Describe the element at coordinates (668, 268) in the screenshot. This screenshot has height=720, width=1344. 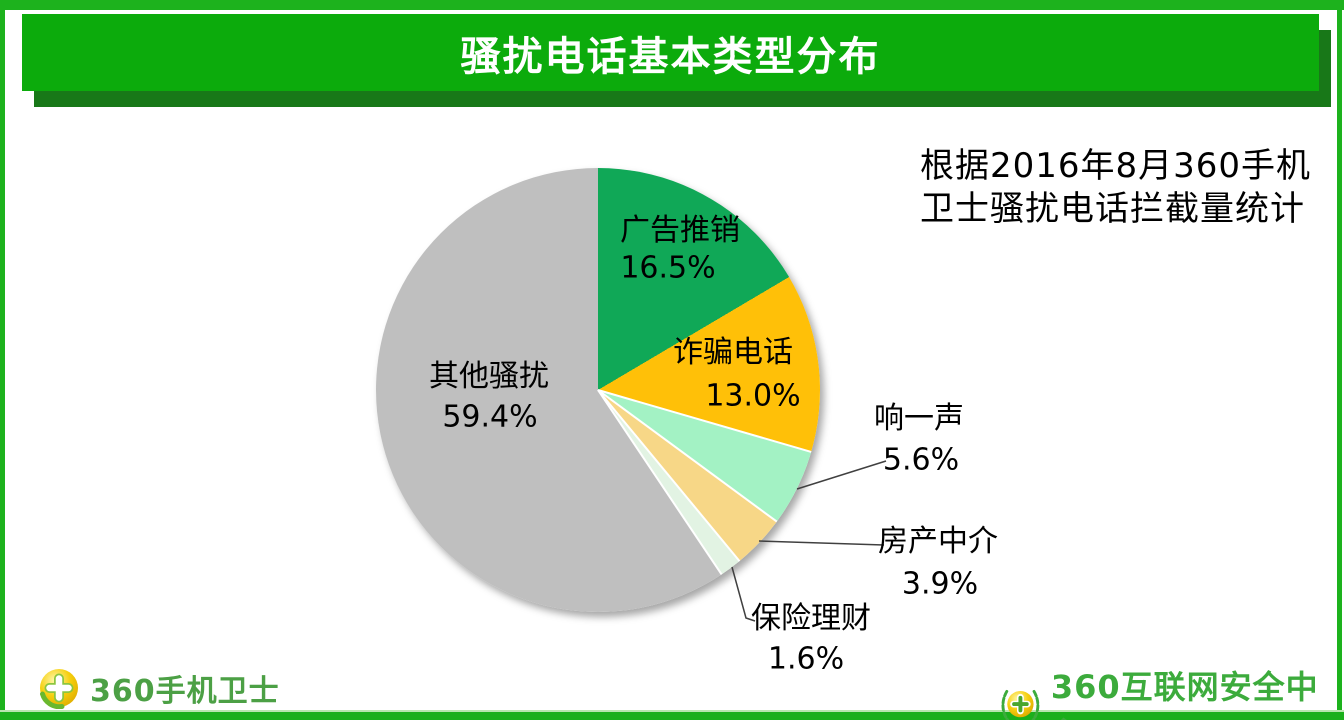
I see `pie-label-0-pct: 16.5%` at that location.